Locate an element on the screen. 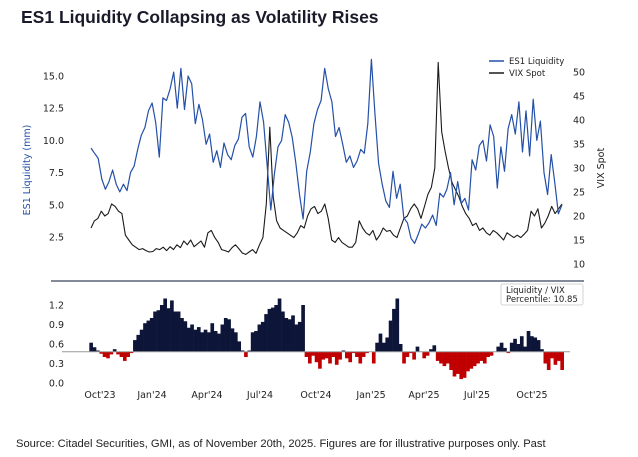  x-tick-label: Oct'23 is located at coordinates (99, 395).